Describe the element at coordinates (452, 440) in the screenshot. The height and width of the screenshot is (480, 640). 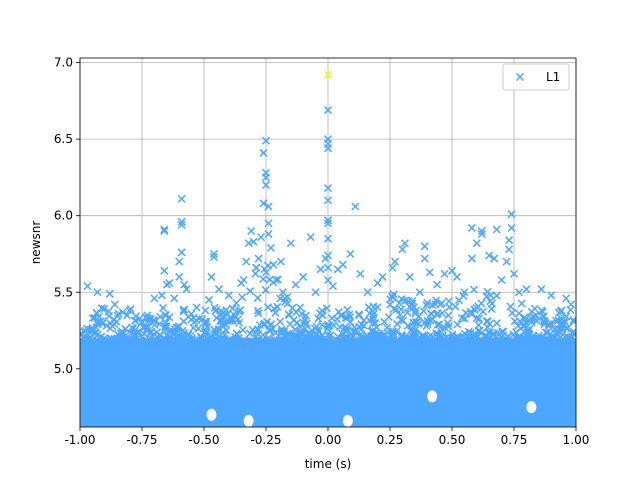
I see `x-tick-label: 0.50` at that location.